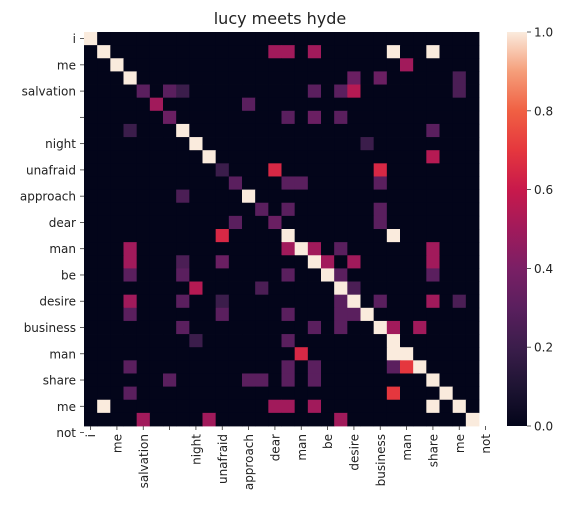 This screenshot has height=511, width=565. I want to click on y-tick-label: night, so click(60, 144).